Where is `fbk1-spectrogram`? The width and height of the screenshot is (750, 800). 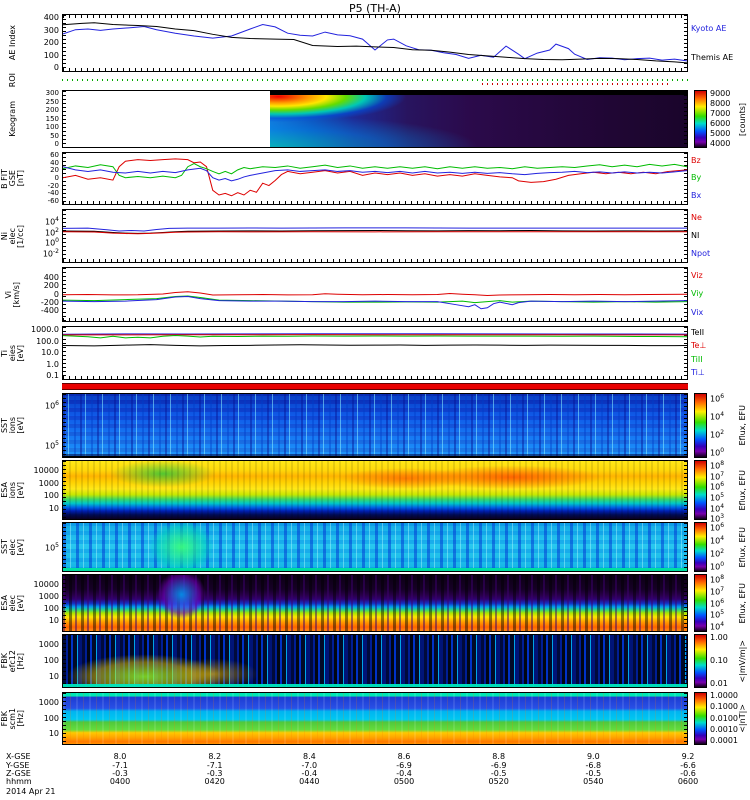 fbk1-spectrogram is located at coordinates (375, 661).